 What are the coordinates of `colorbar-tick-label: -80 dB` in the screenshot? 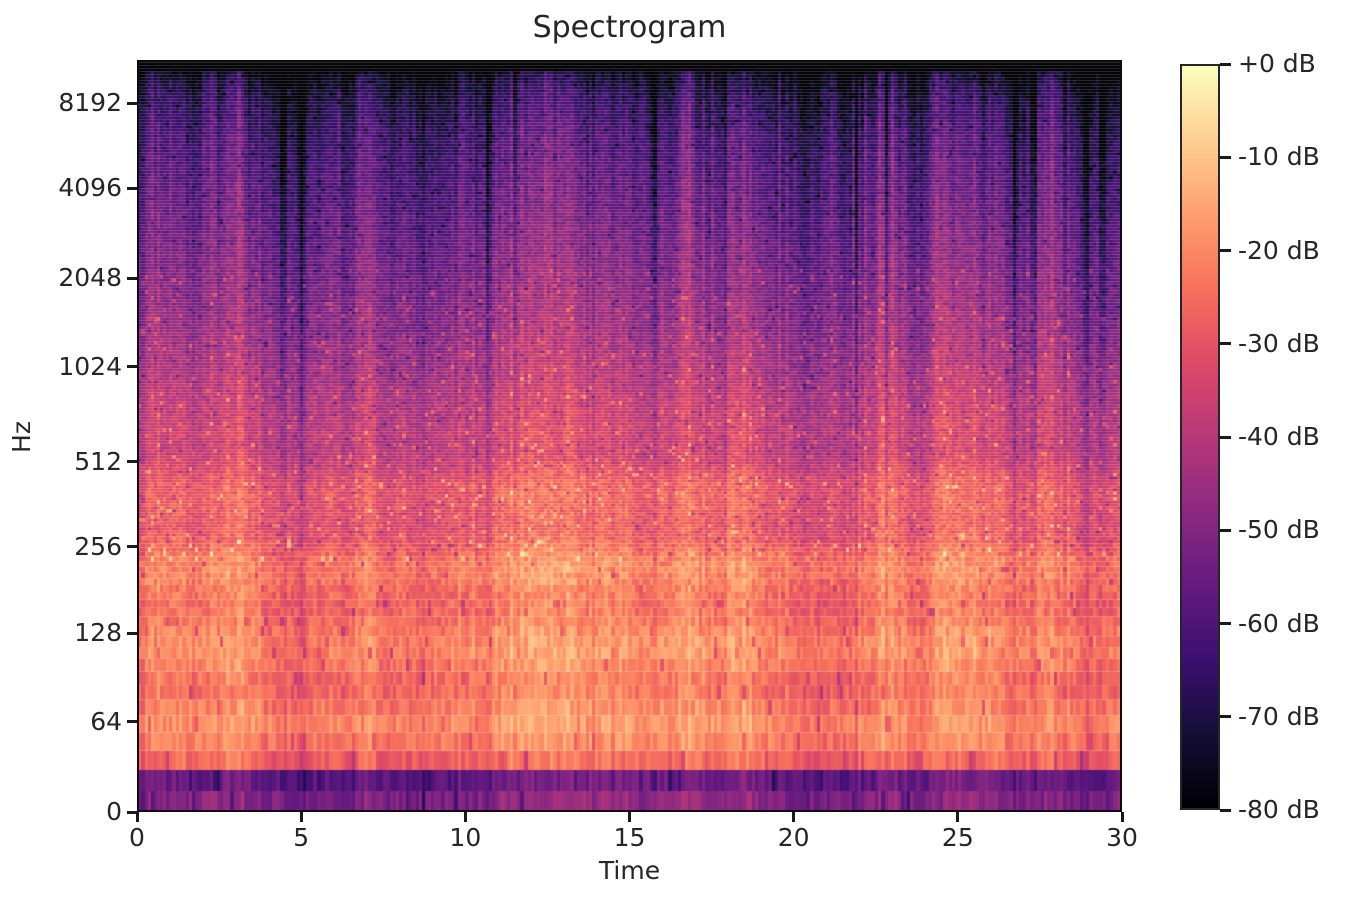 It's located at (1279, 809).